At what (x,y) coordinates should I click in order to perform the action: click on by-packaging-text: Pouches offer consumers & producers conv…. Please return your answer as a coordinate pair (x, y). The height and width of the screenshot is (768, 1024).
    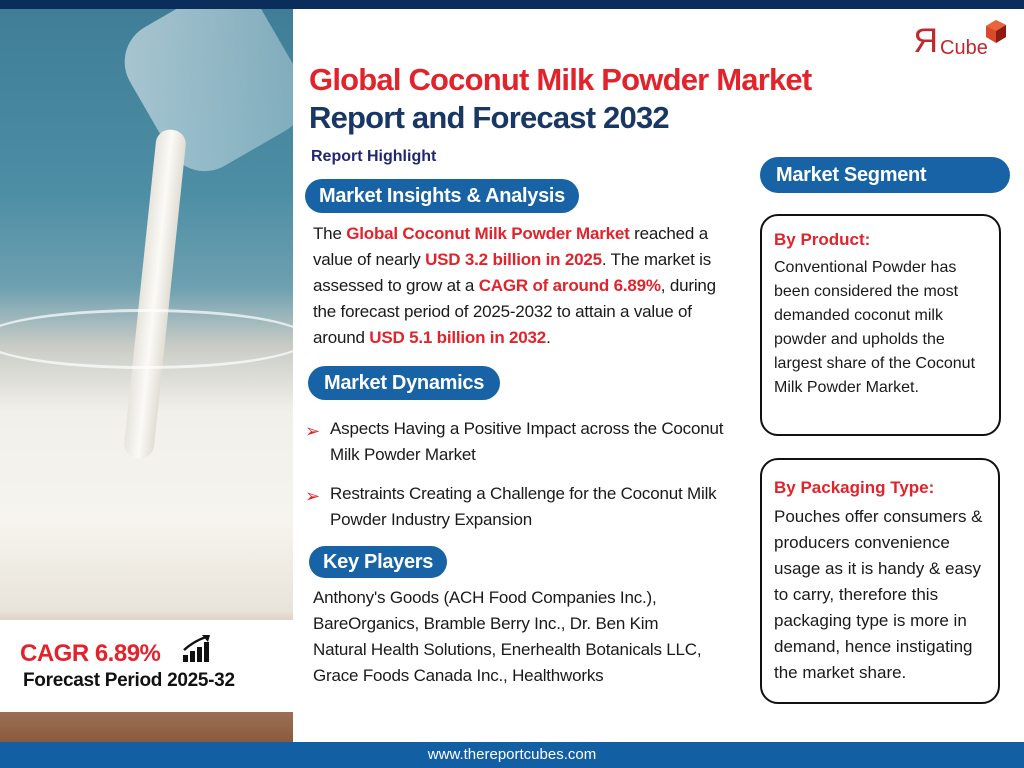
    Looking at the image, I should click on (878, 594).